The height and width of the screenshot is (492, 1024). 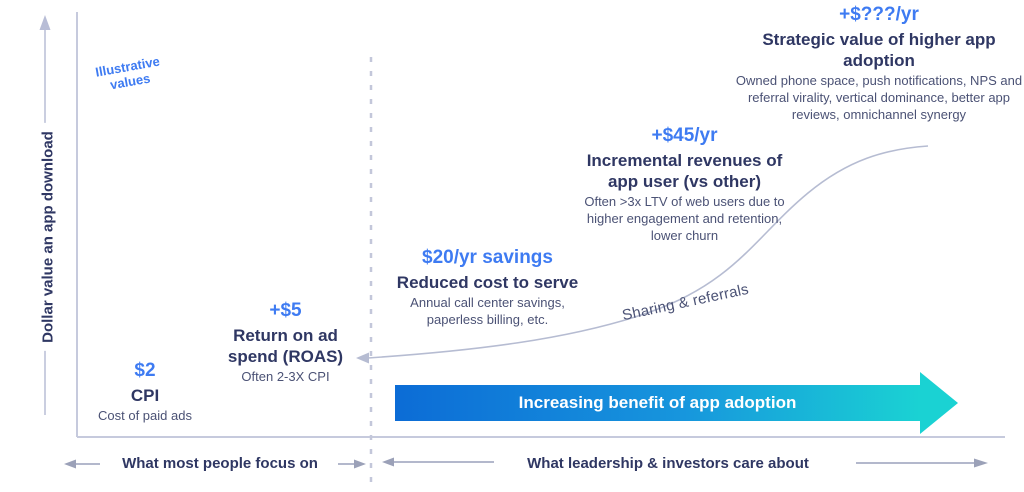 I want to click on milestone-value: $20/yr savings, so click(x=487, y=257).